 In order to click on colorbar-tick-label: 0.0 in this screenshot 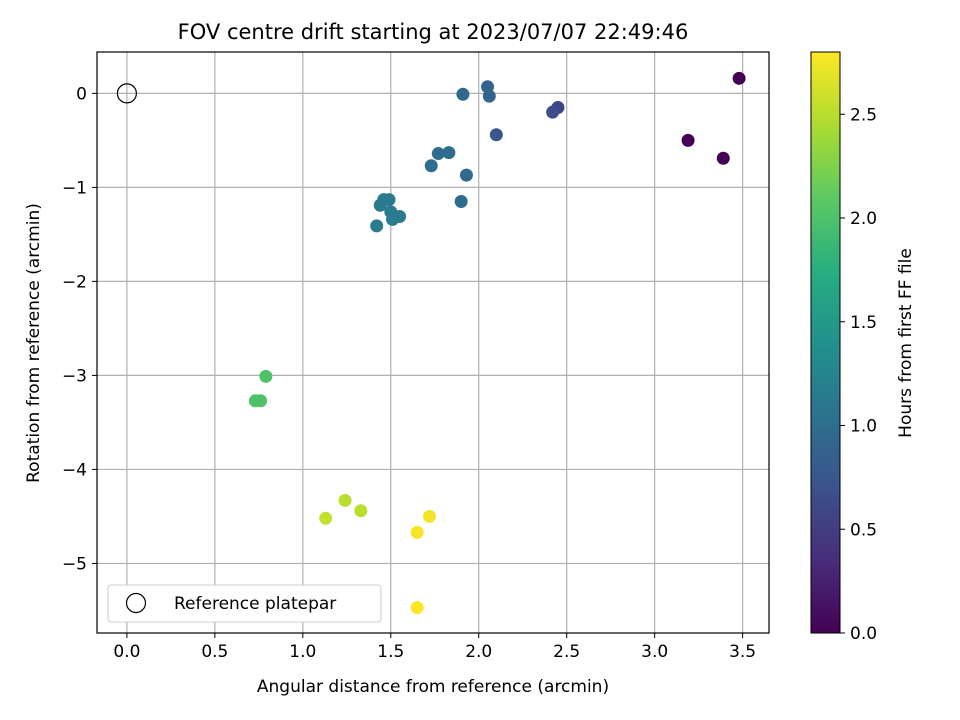, I will do `click(863, 634)`.